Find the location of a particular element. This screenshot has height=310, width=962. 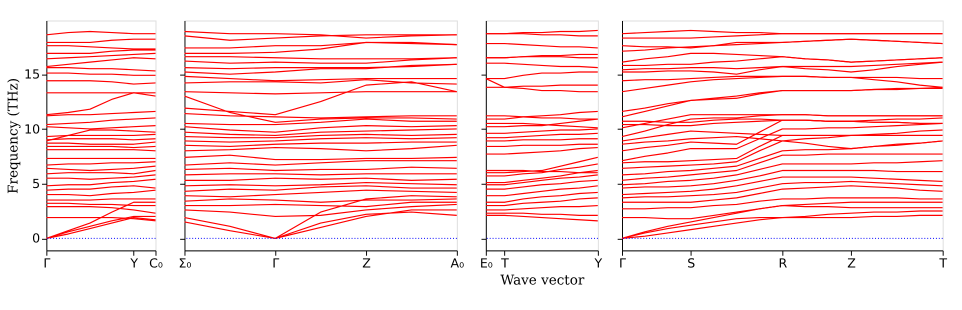

y-axis-title: Frequency (THz) is located at coordinates (13, 136).